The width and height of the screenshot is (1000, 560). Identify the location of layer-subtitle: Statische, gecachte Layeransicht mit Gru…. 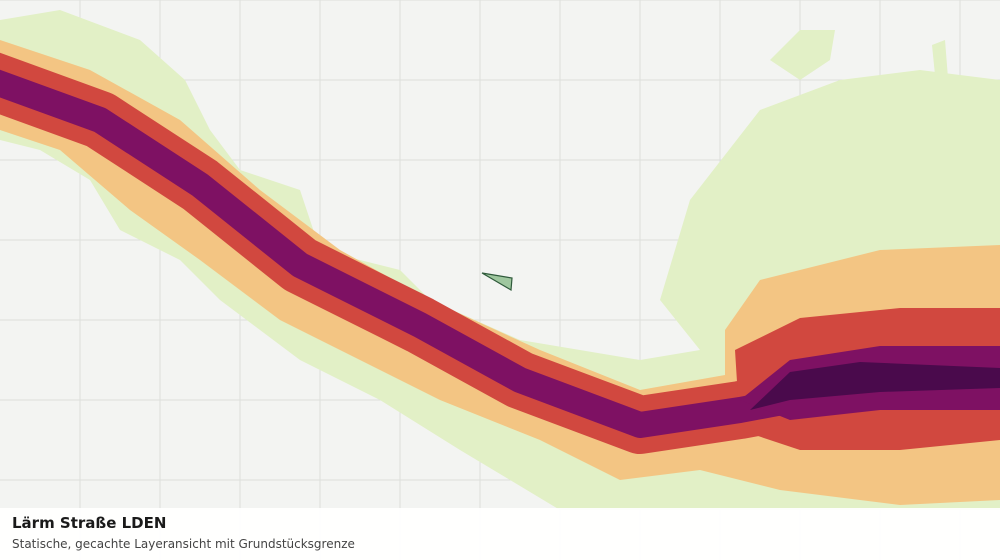
(183, 544).